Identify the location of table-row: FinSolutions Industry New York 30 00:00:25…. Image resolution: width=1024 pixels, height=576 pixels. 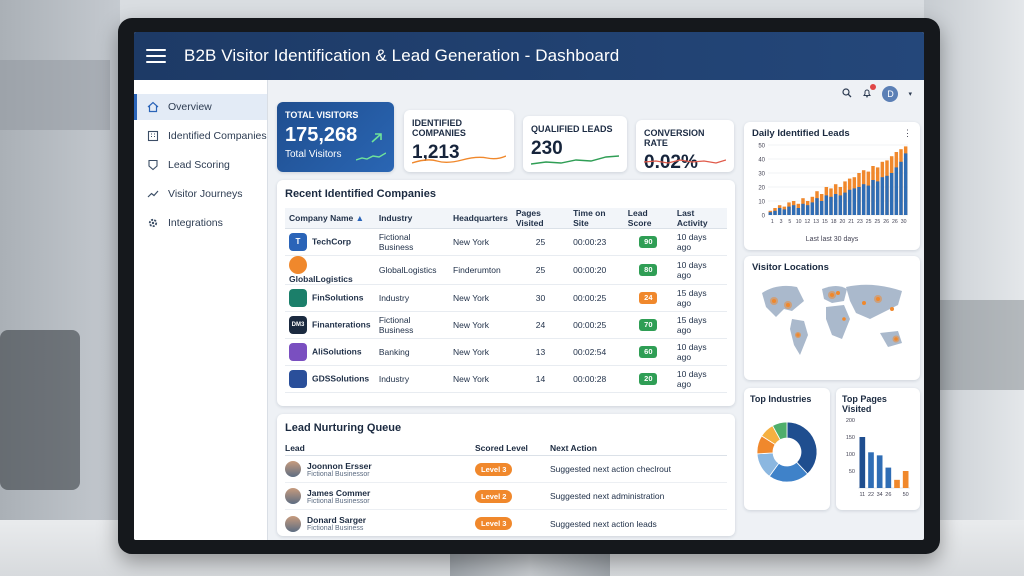
(506, 298).